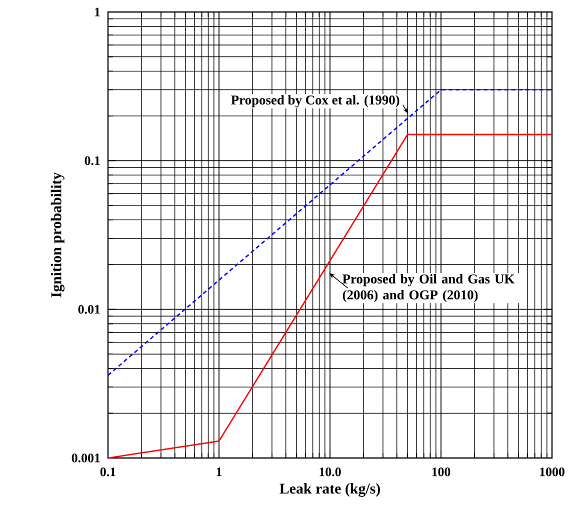 This screenshot has height=530, width=585. Describe the element at coordinates (57, 235) in the screenshot. I see `y-axis-title: Ignition probability` at that location.